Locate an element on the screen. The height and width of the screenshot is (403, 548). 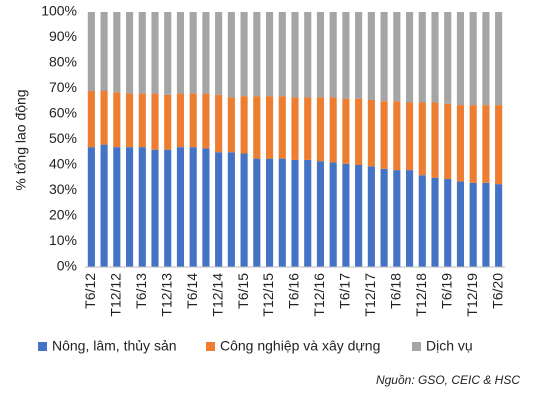
y-tick-label: 10% is located at coordinates (63, 240).